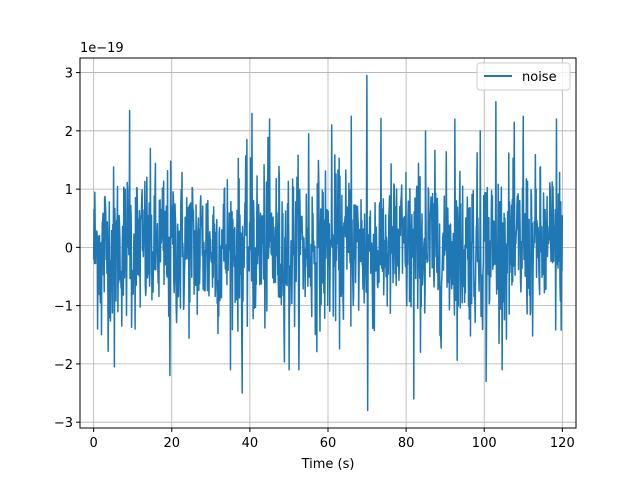 The width and height of the screenshot is (640, 480). What do you see at coordinates (172, 443) in the screenshot?
I see `x-tick-label: 20` at bounding box center [172, 443].